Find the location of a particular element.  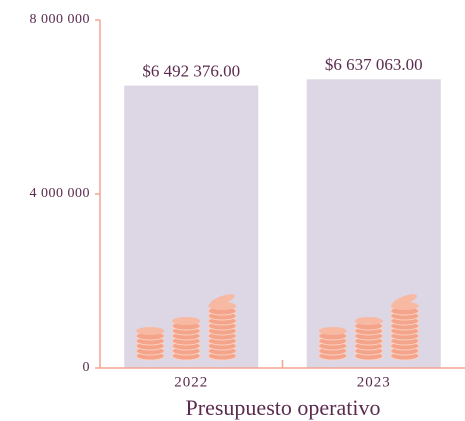

x-tick-label: 2022 is located at coordinates (191, 382).